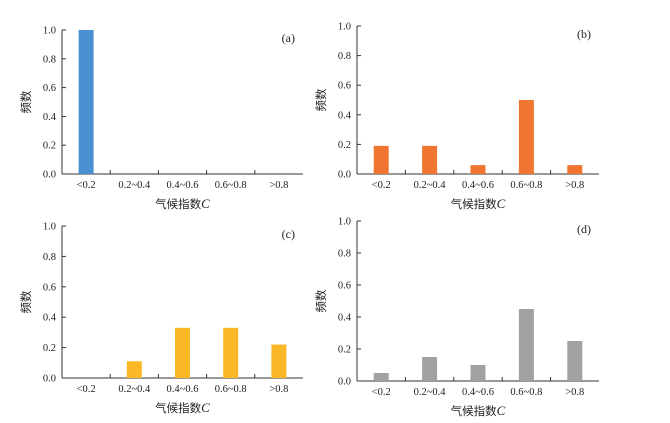 The width and height of the screenshot is (670, 423). I want to click on panel-label: (c), so click(288, 234).